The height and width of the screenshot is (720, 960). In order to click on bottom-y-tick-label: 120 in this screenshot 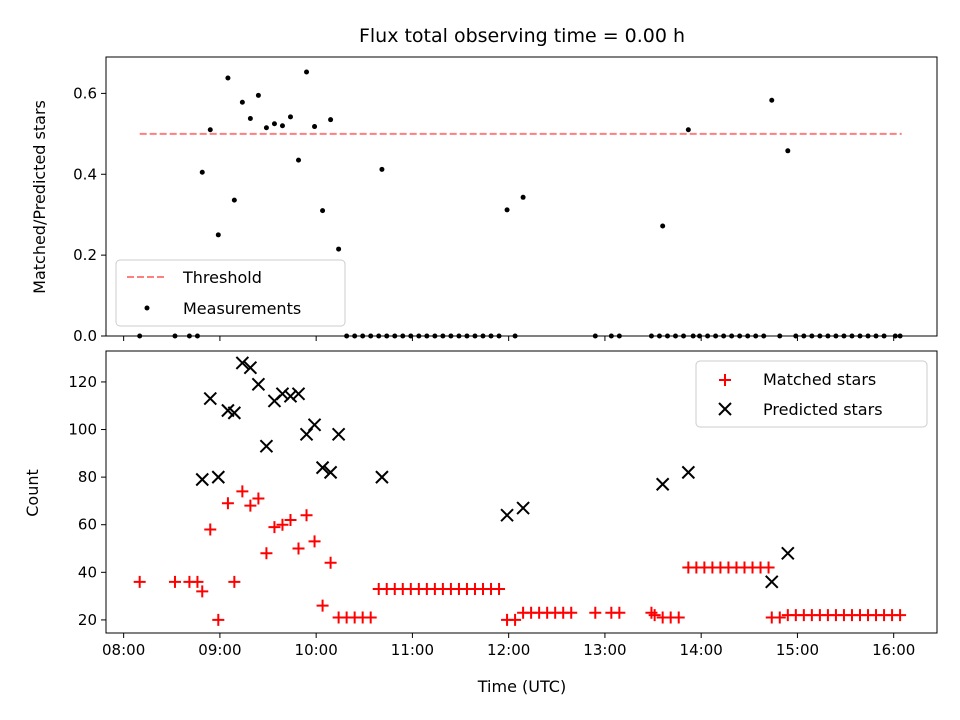, I will do `click(82, 382)`.